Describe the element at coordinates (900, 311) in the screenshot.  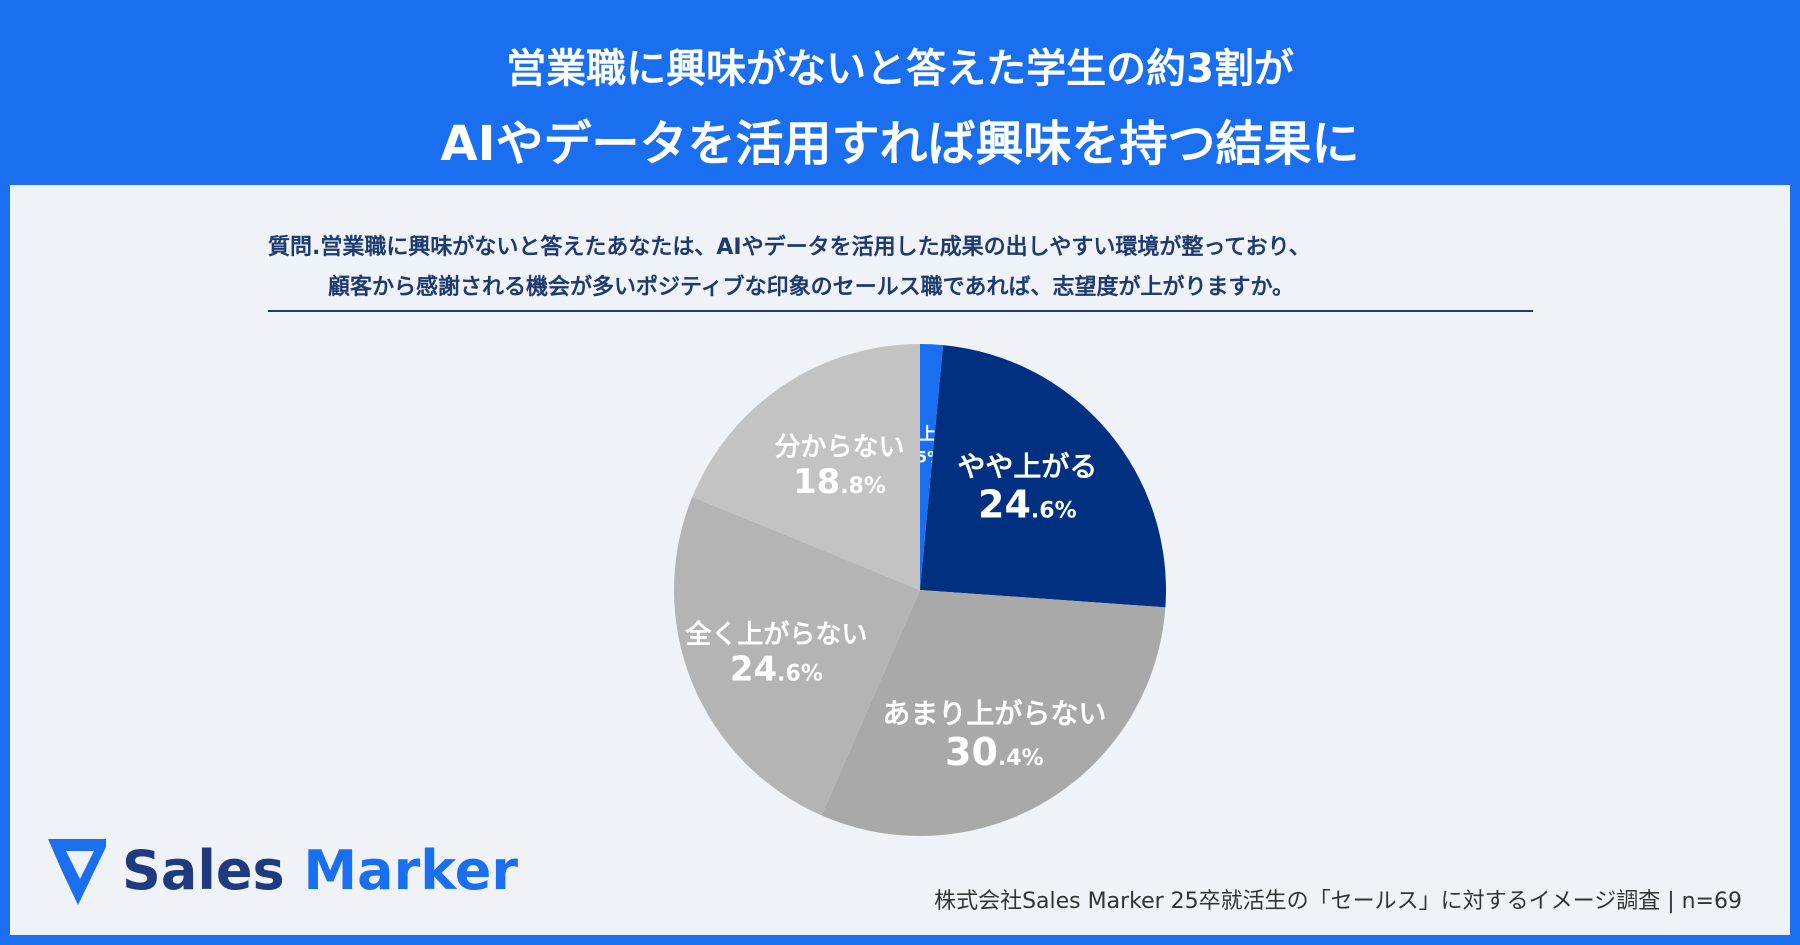
I see `question-divider` at that location.